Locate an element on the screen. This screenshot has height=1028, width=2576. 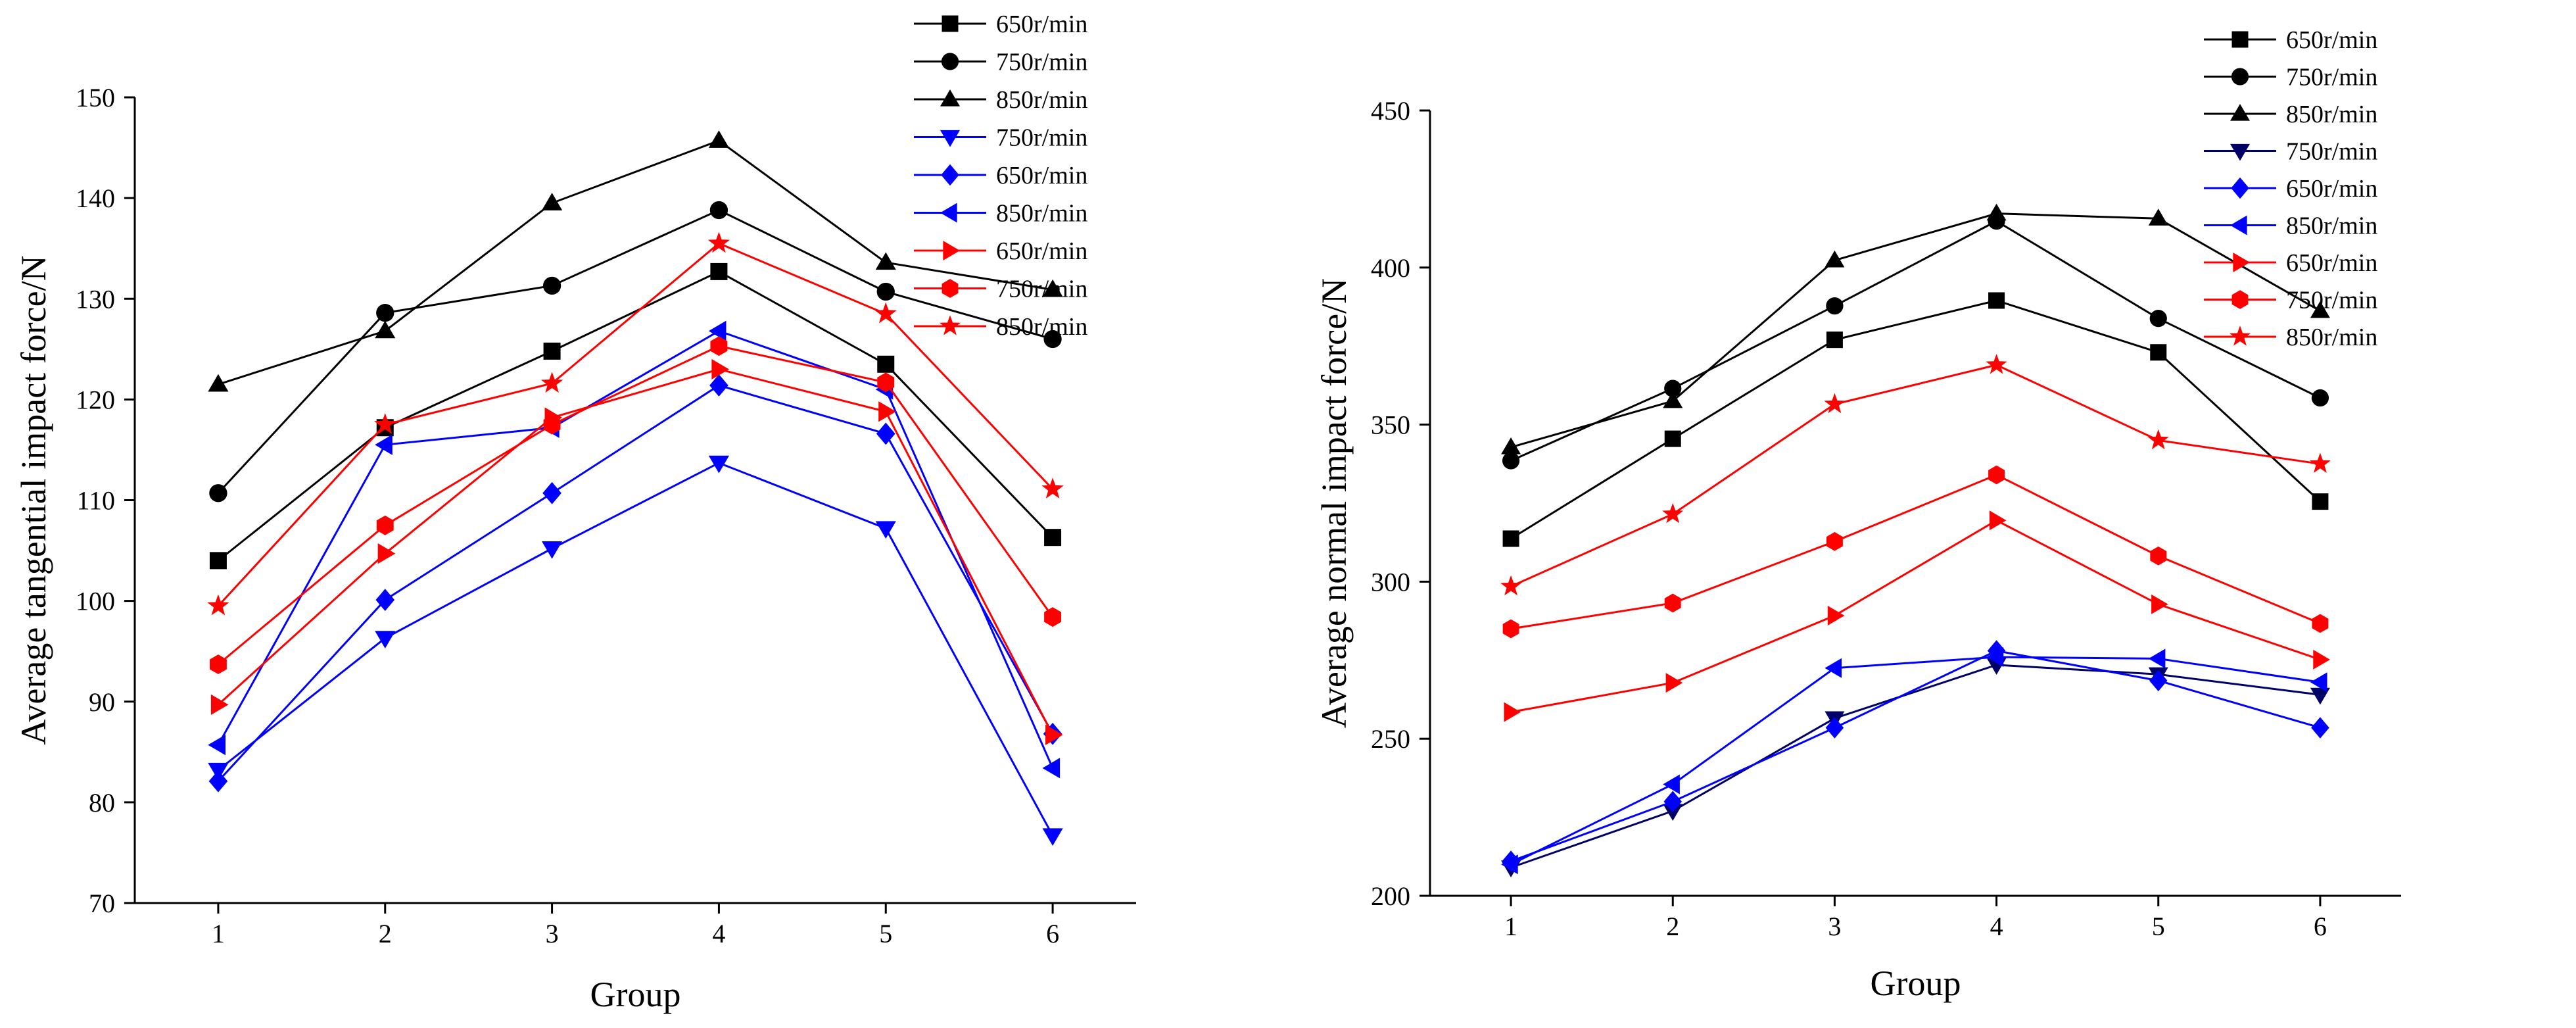
legend-item: 750r/min is located at coordinates (2290, 77).